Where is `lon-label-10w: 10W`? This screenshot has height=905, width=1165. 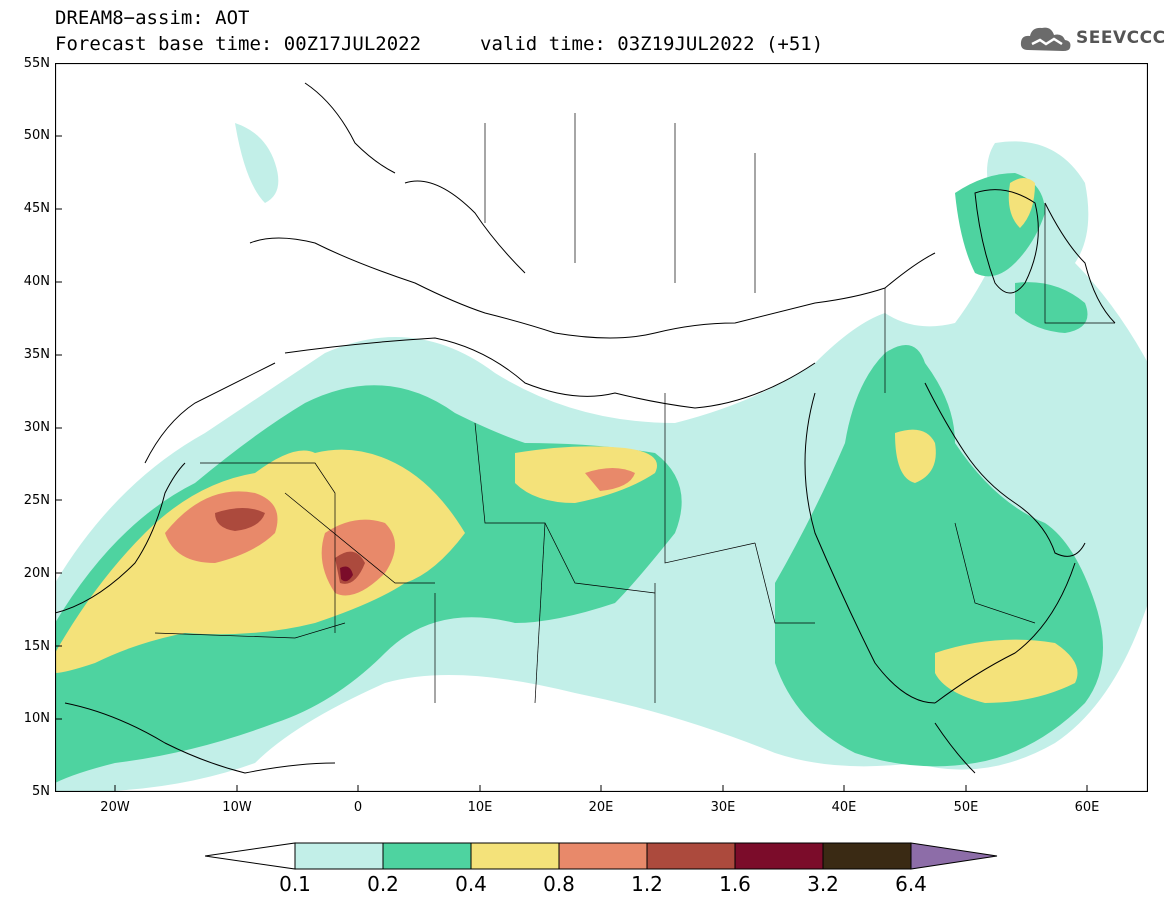 lon-label-10w: 10W is located at coordinates (237, 807).